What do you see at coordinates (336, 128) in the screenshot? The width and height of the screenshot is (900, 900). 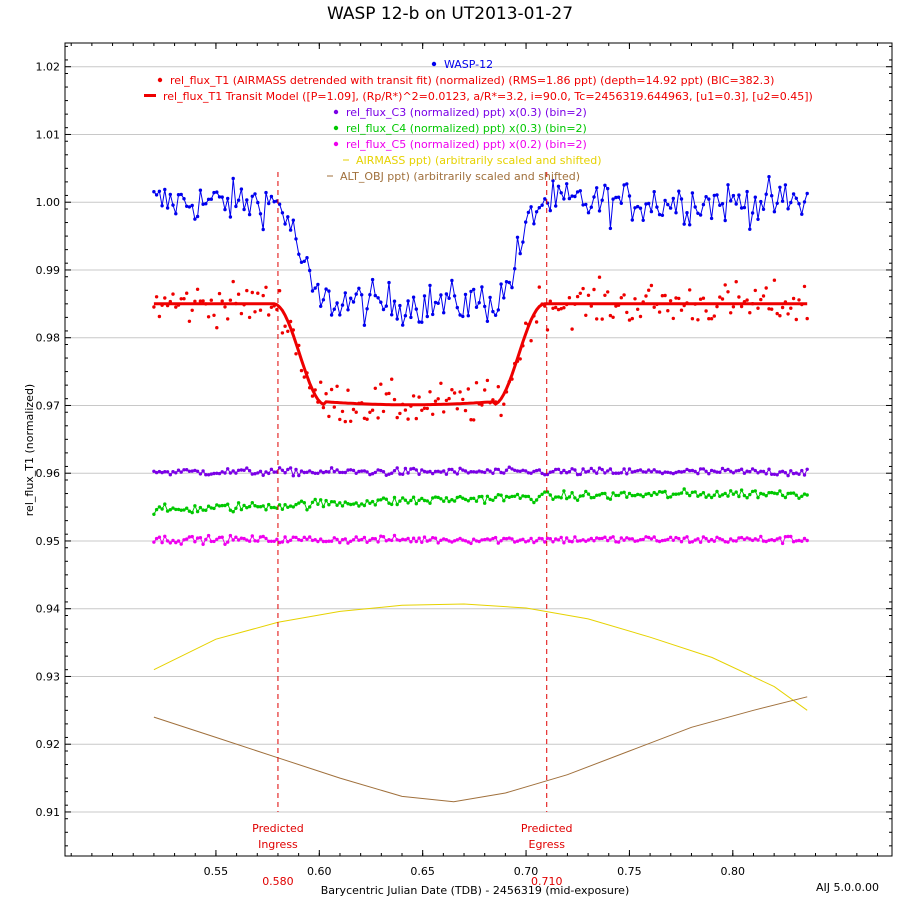 I see `legend-swatch` at bounding box center [336, 128].